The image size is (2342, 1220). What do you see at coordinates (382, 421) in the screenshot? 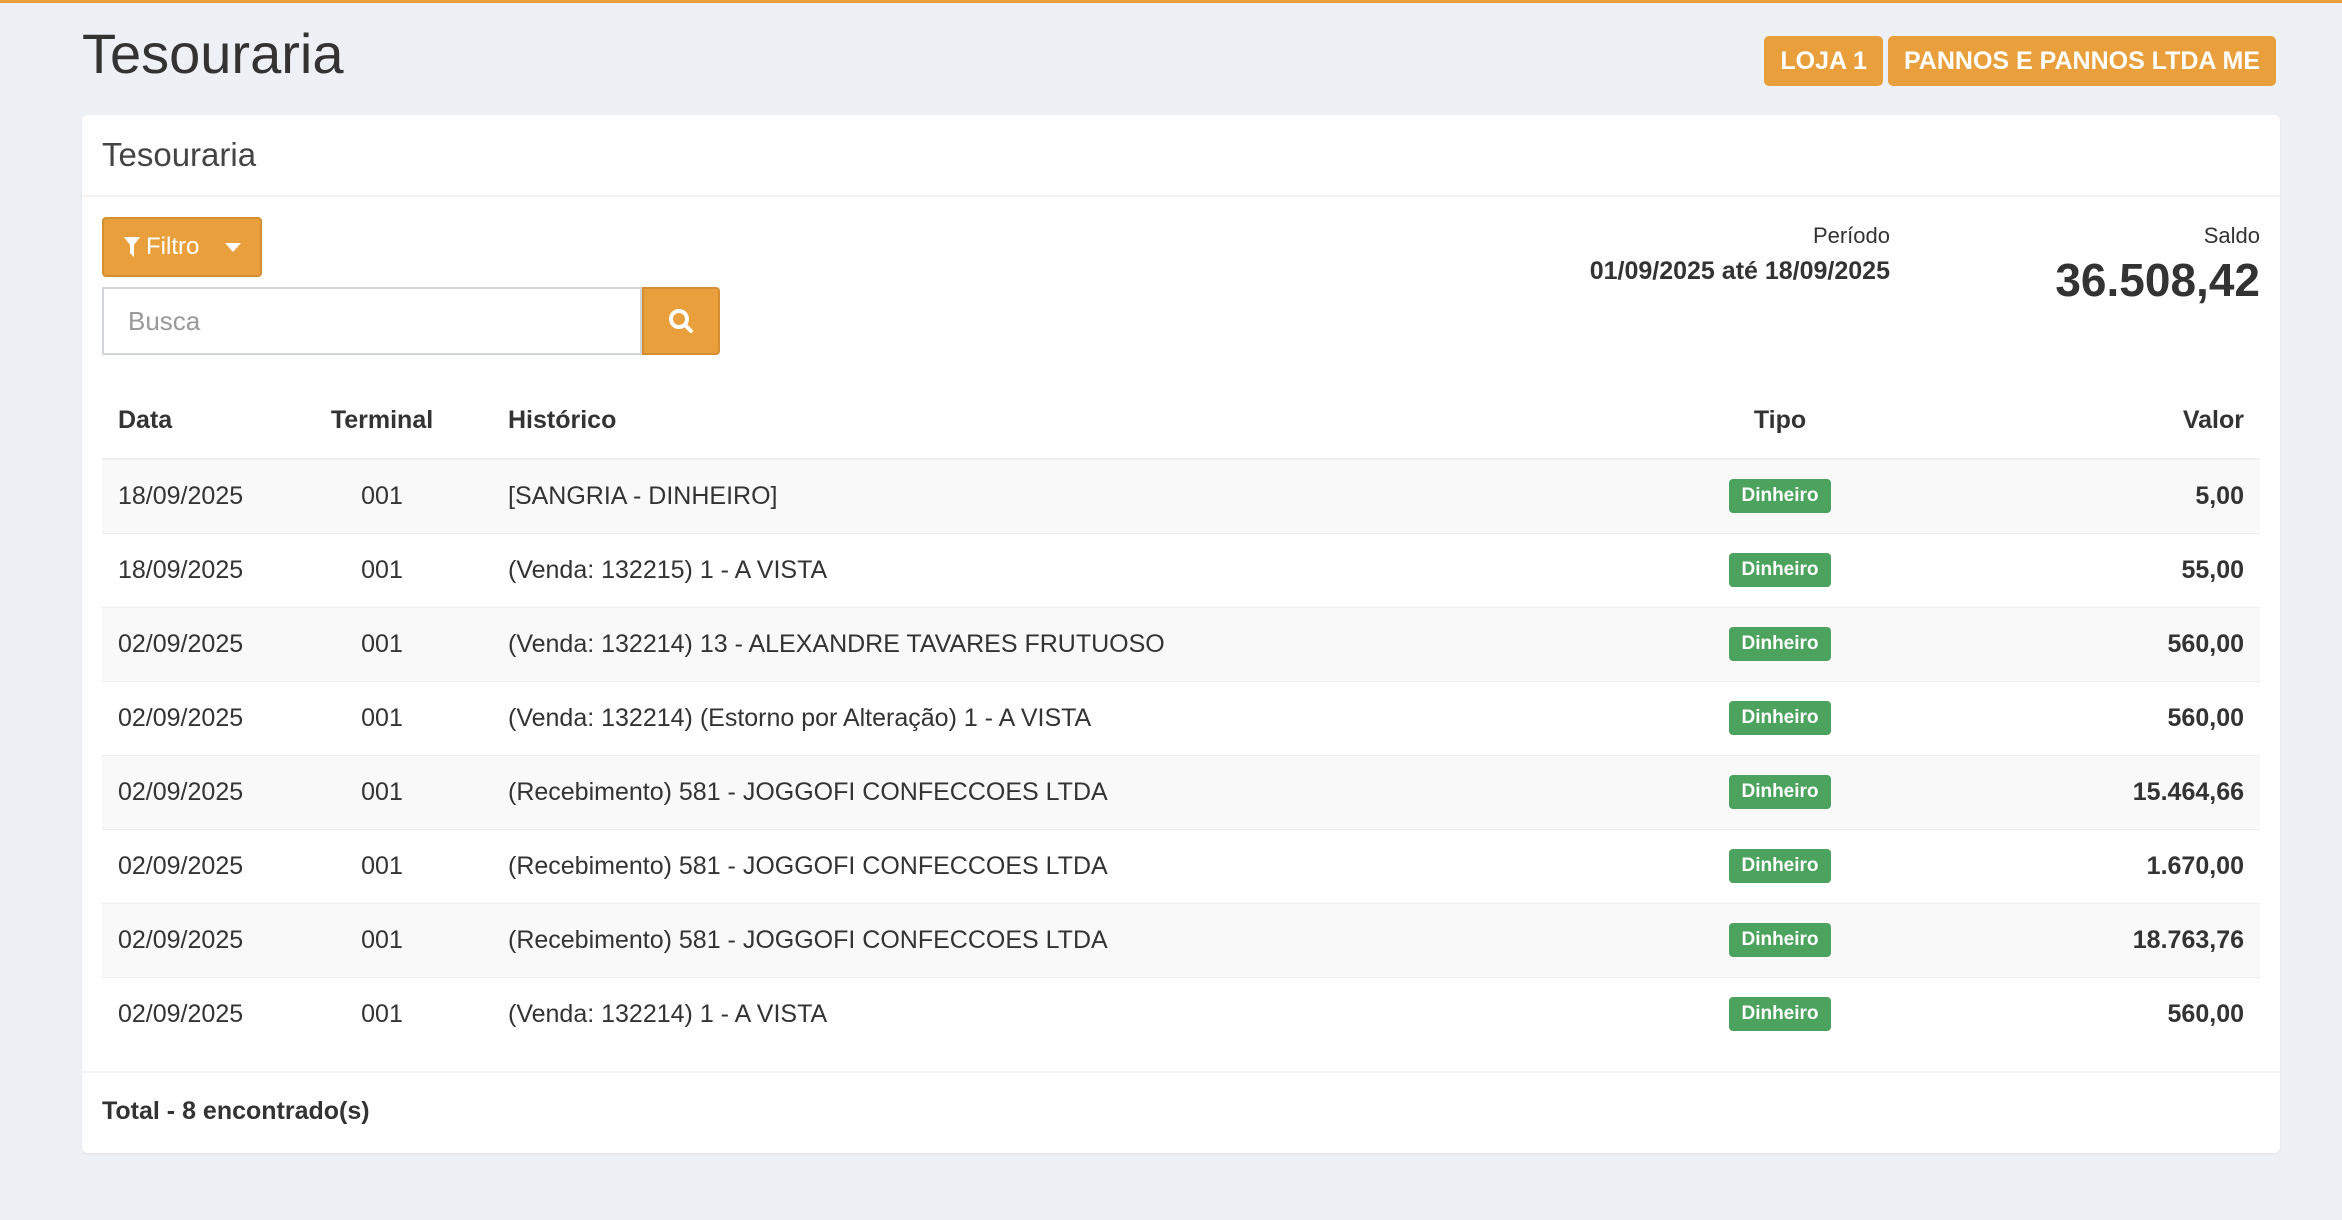
I see `col-terminal: Terminal` at bounding box center [382, 421].